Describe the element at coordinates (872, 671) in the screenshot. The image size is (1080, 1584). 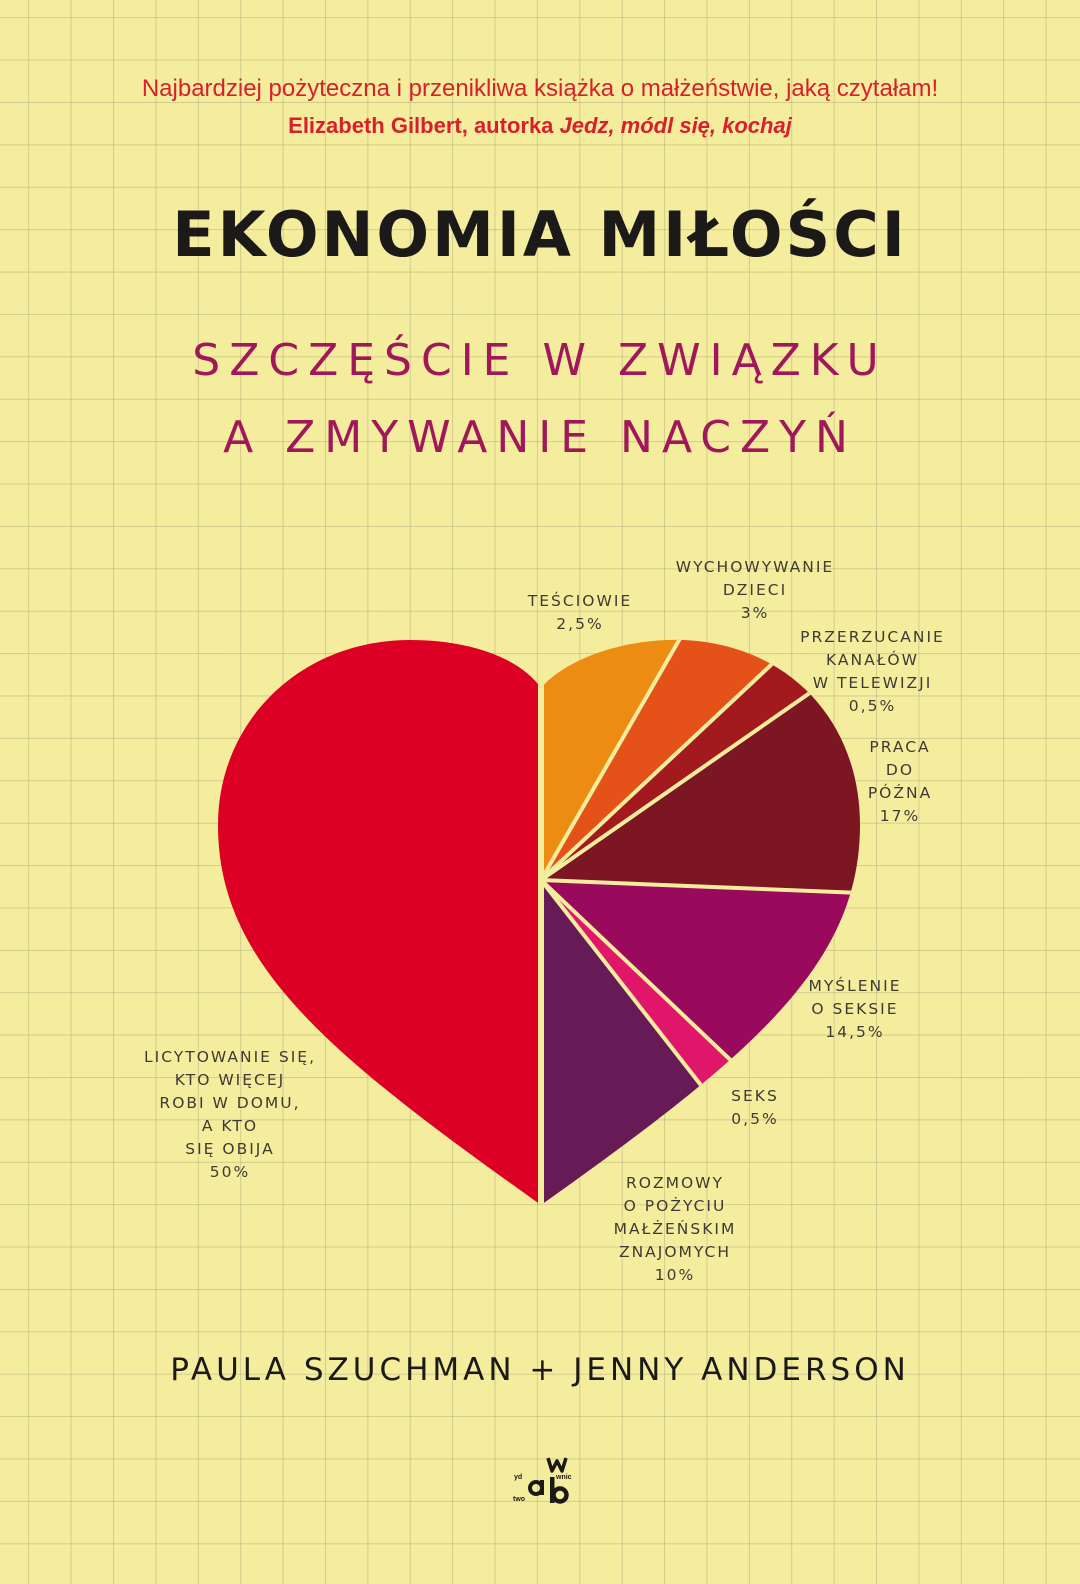
I see `label-przerzucanie-kanalow: PRZERZUCANIE KANAŁÓW W TELEWIZJI 0,5%` at that location.